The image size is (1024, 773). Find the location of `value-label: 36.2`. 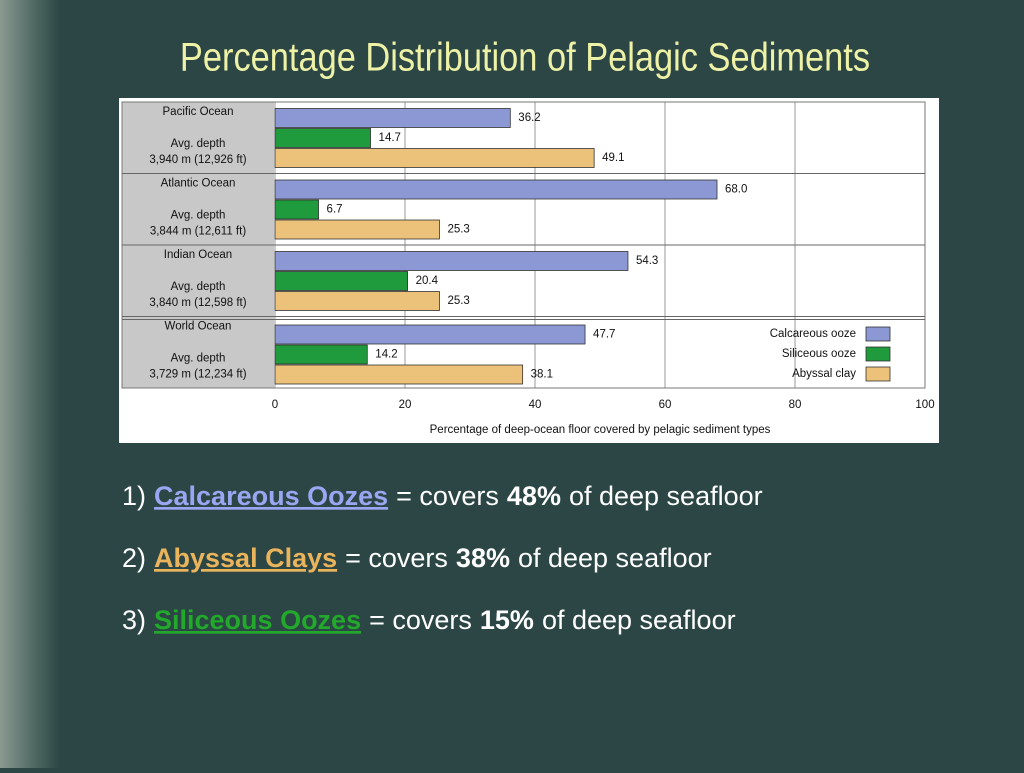

value-label: 36.2 is located at coordinates (529, 118).